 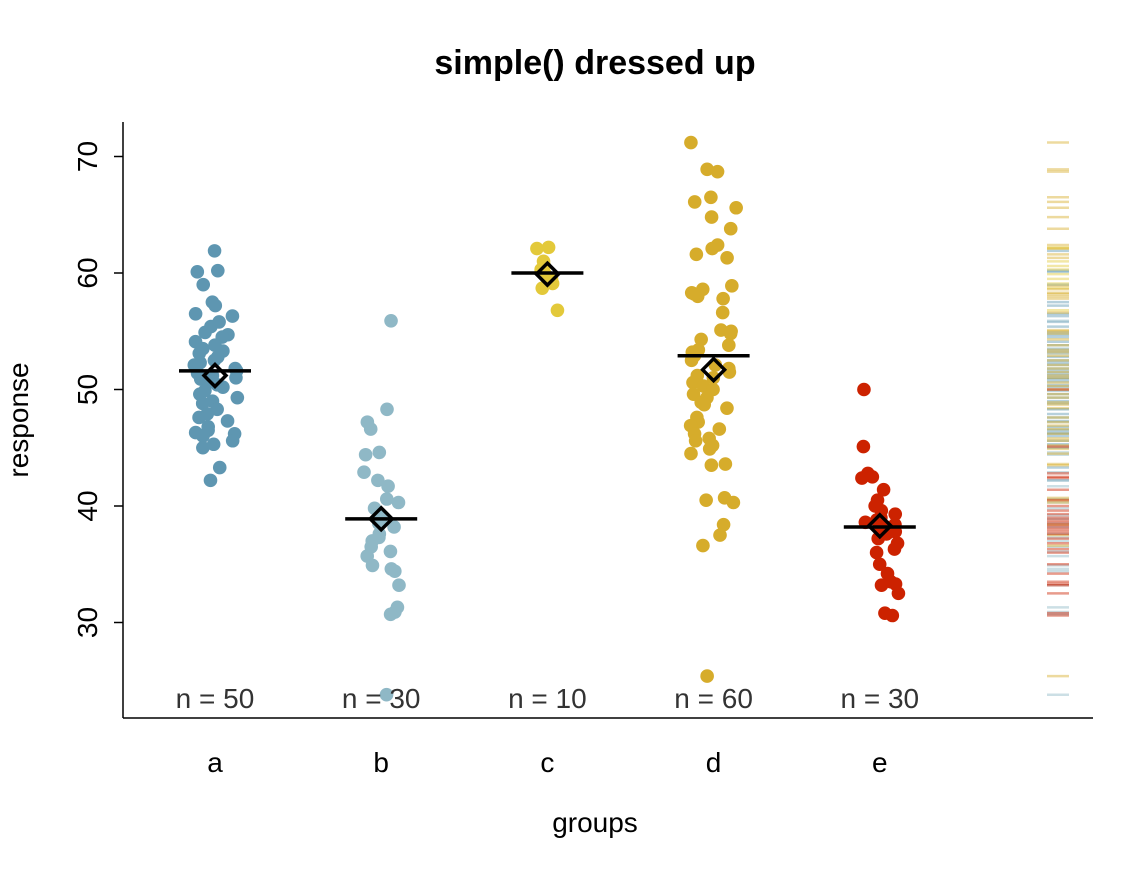 I want to click on group-c: n = 10, so click(x=547, y=477).